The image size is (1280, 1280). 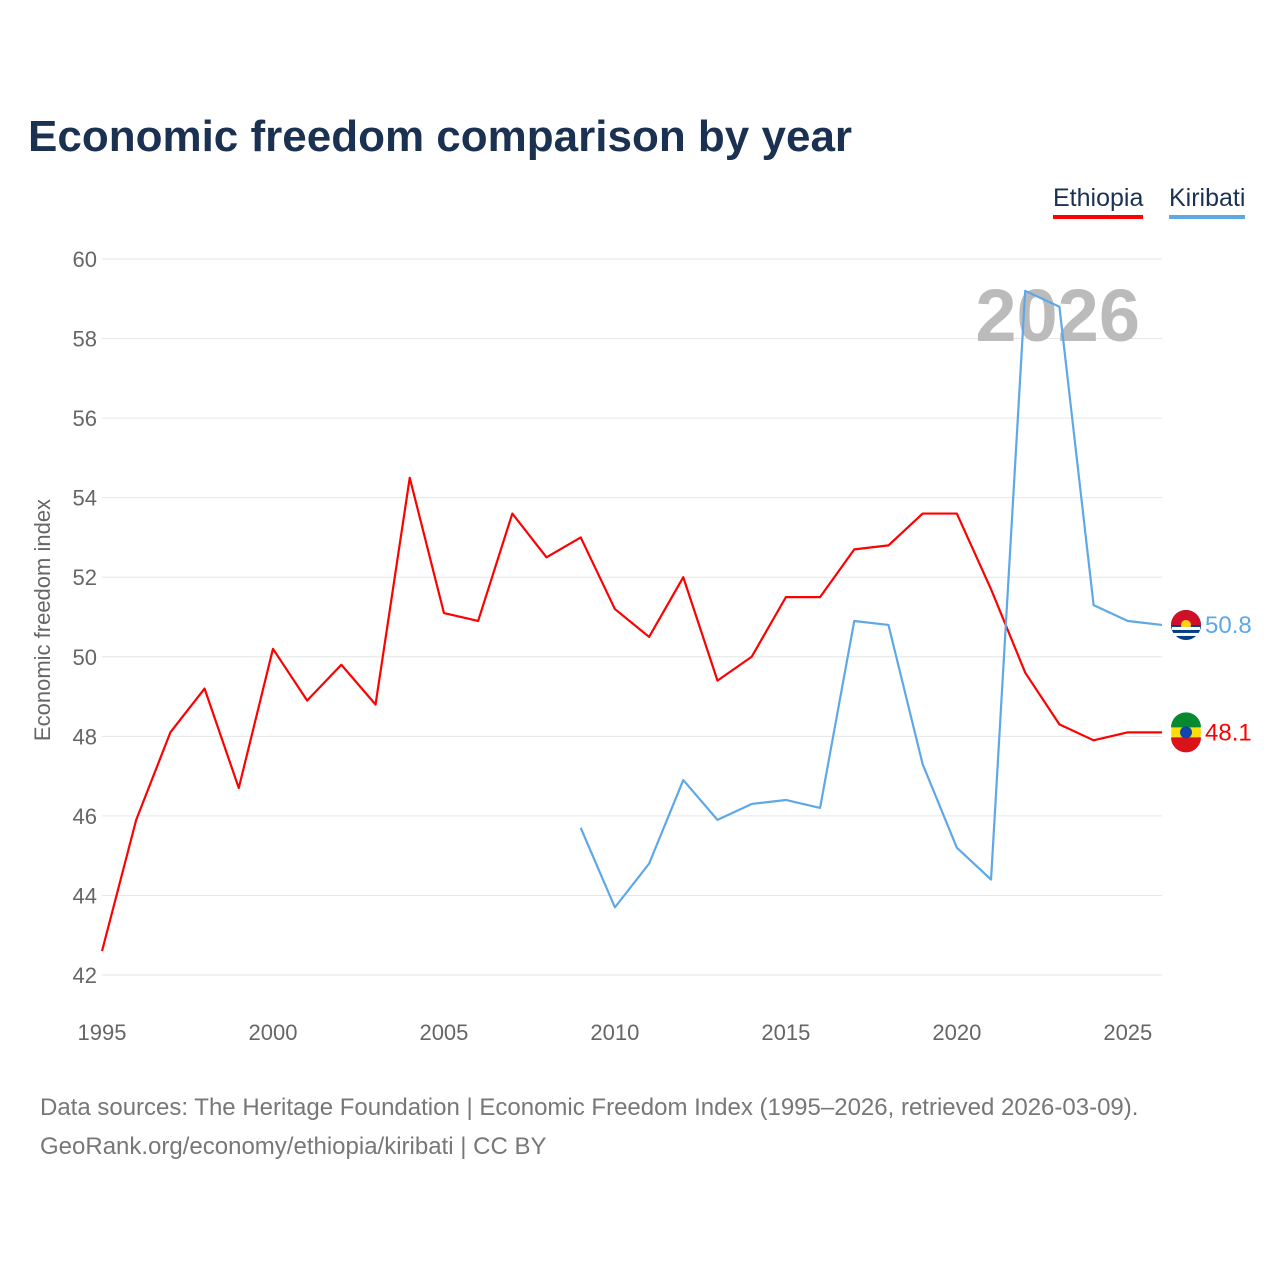 I want to click on end-value-label: 48.1, so click(x=1228, y=732).